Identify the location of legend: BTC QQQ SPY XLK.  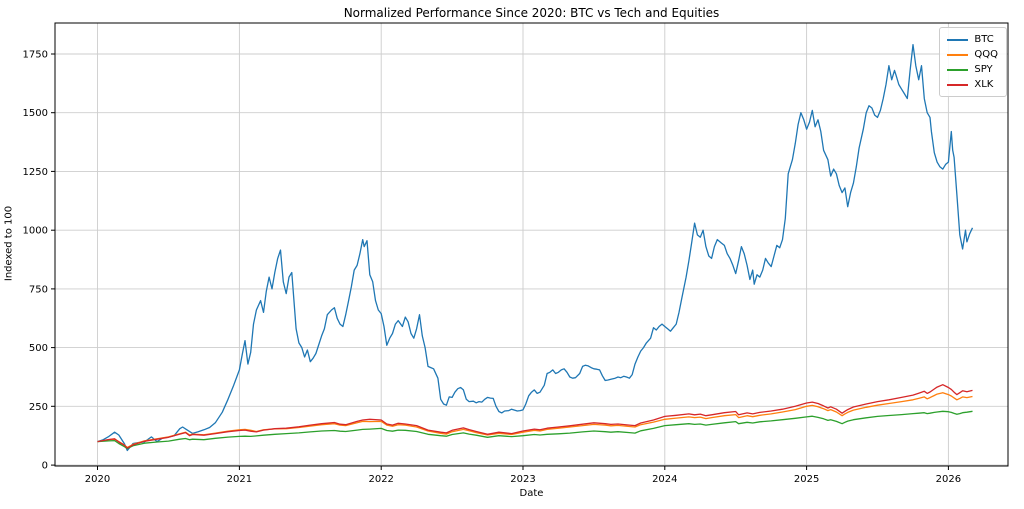
(973, 62).